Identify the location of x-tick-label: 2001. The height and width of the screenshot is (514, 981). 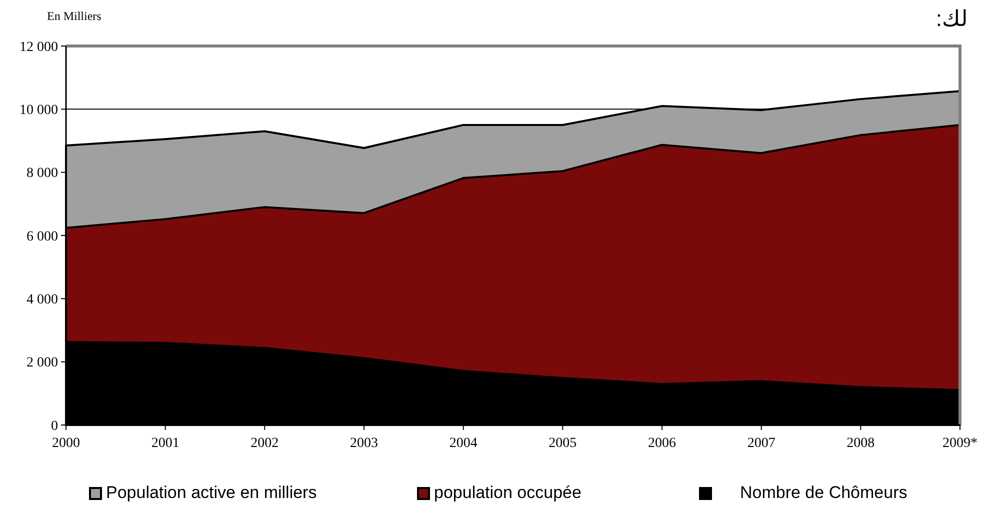
(165, 443).